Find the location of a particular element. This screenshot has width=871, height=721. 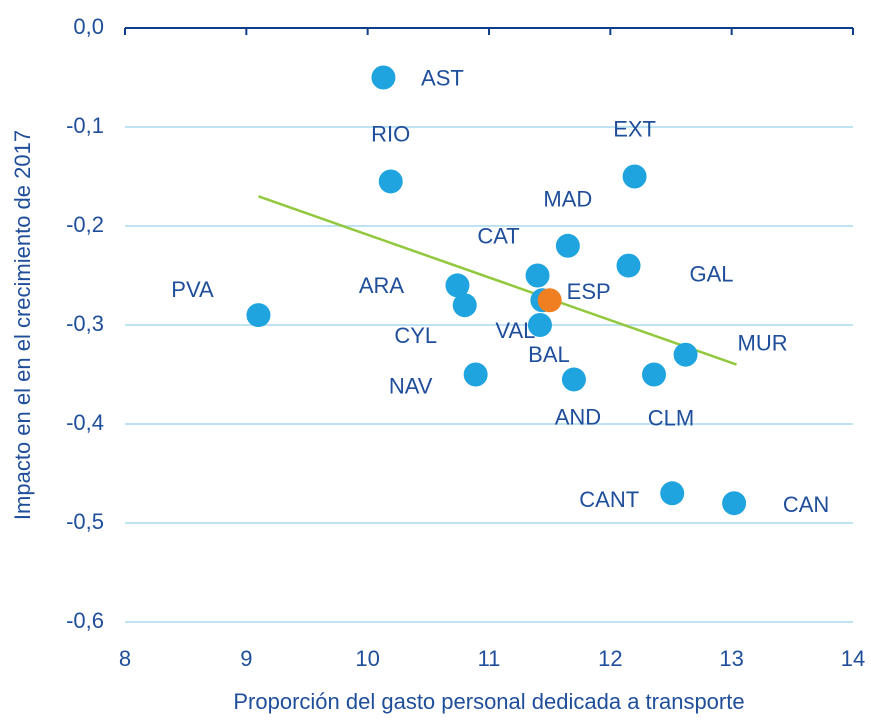

x-tick-label: 8 is located at coordinates (125, 658).